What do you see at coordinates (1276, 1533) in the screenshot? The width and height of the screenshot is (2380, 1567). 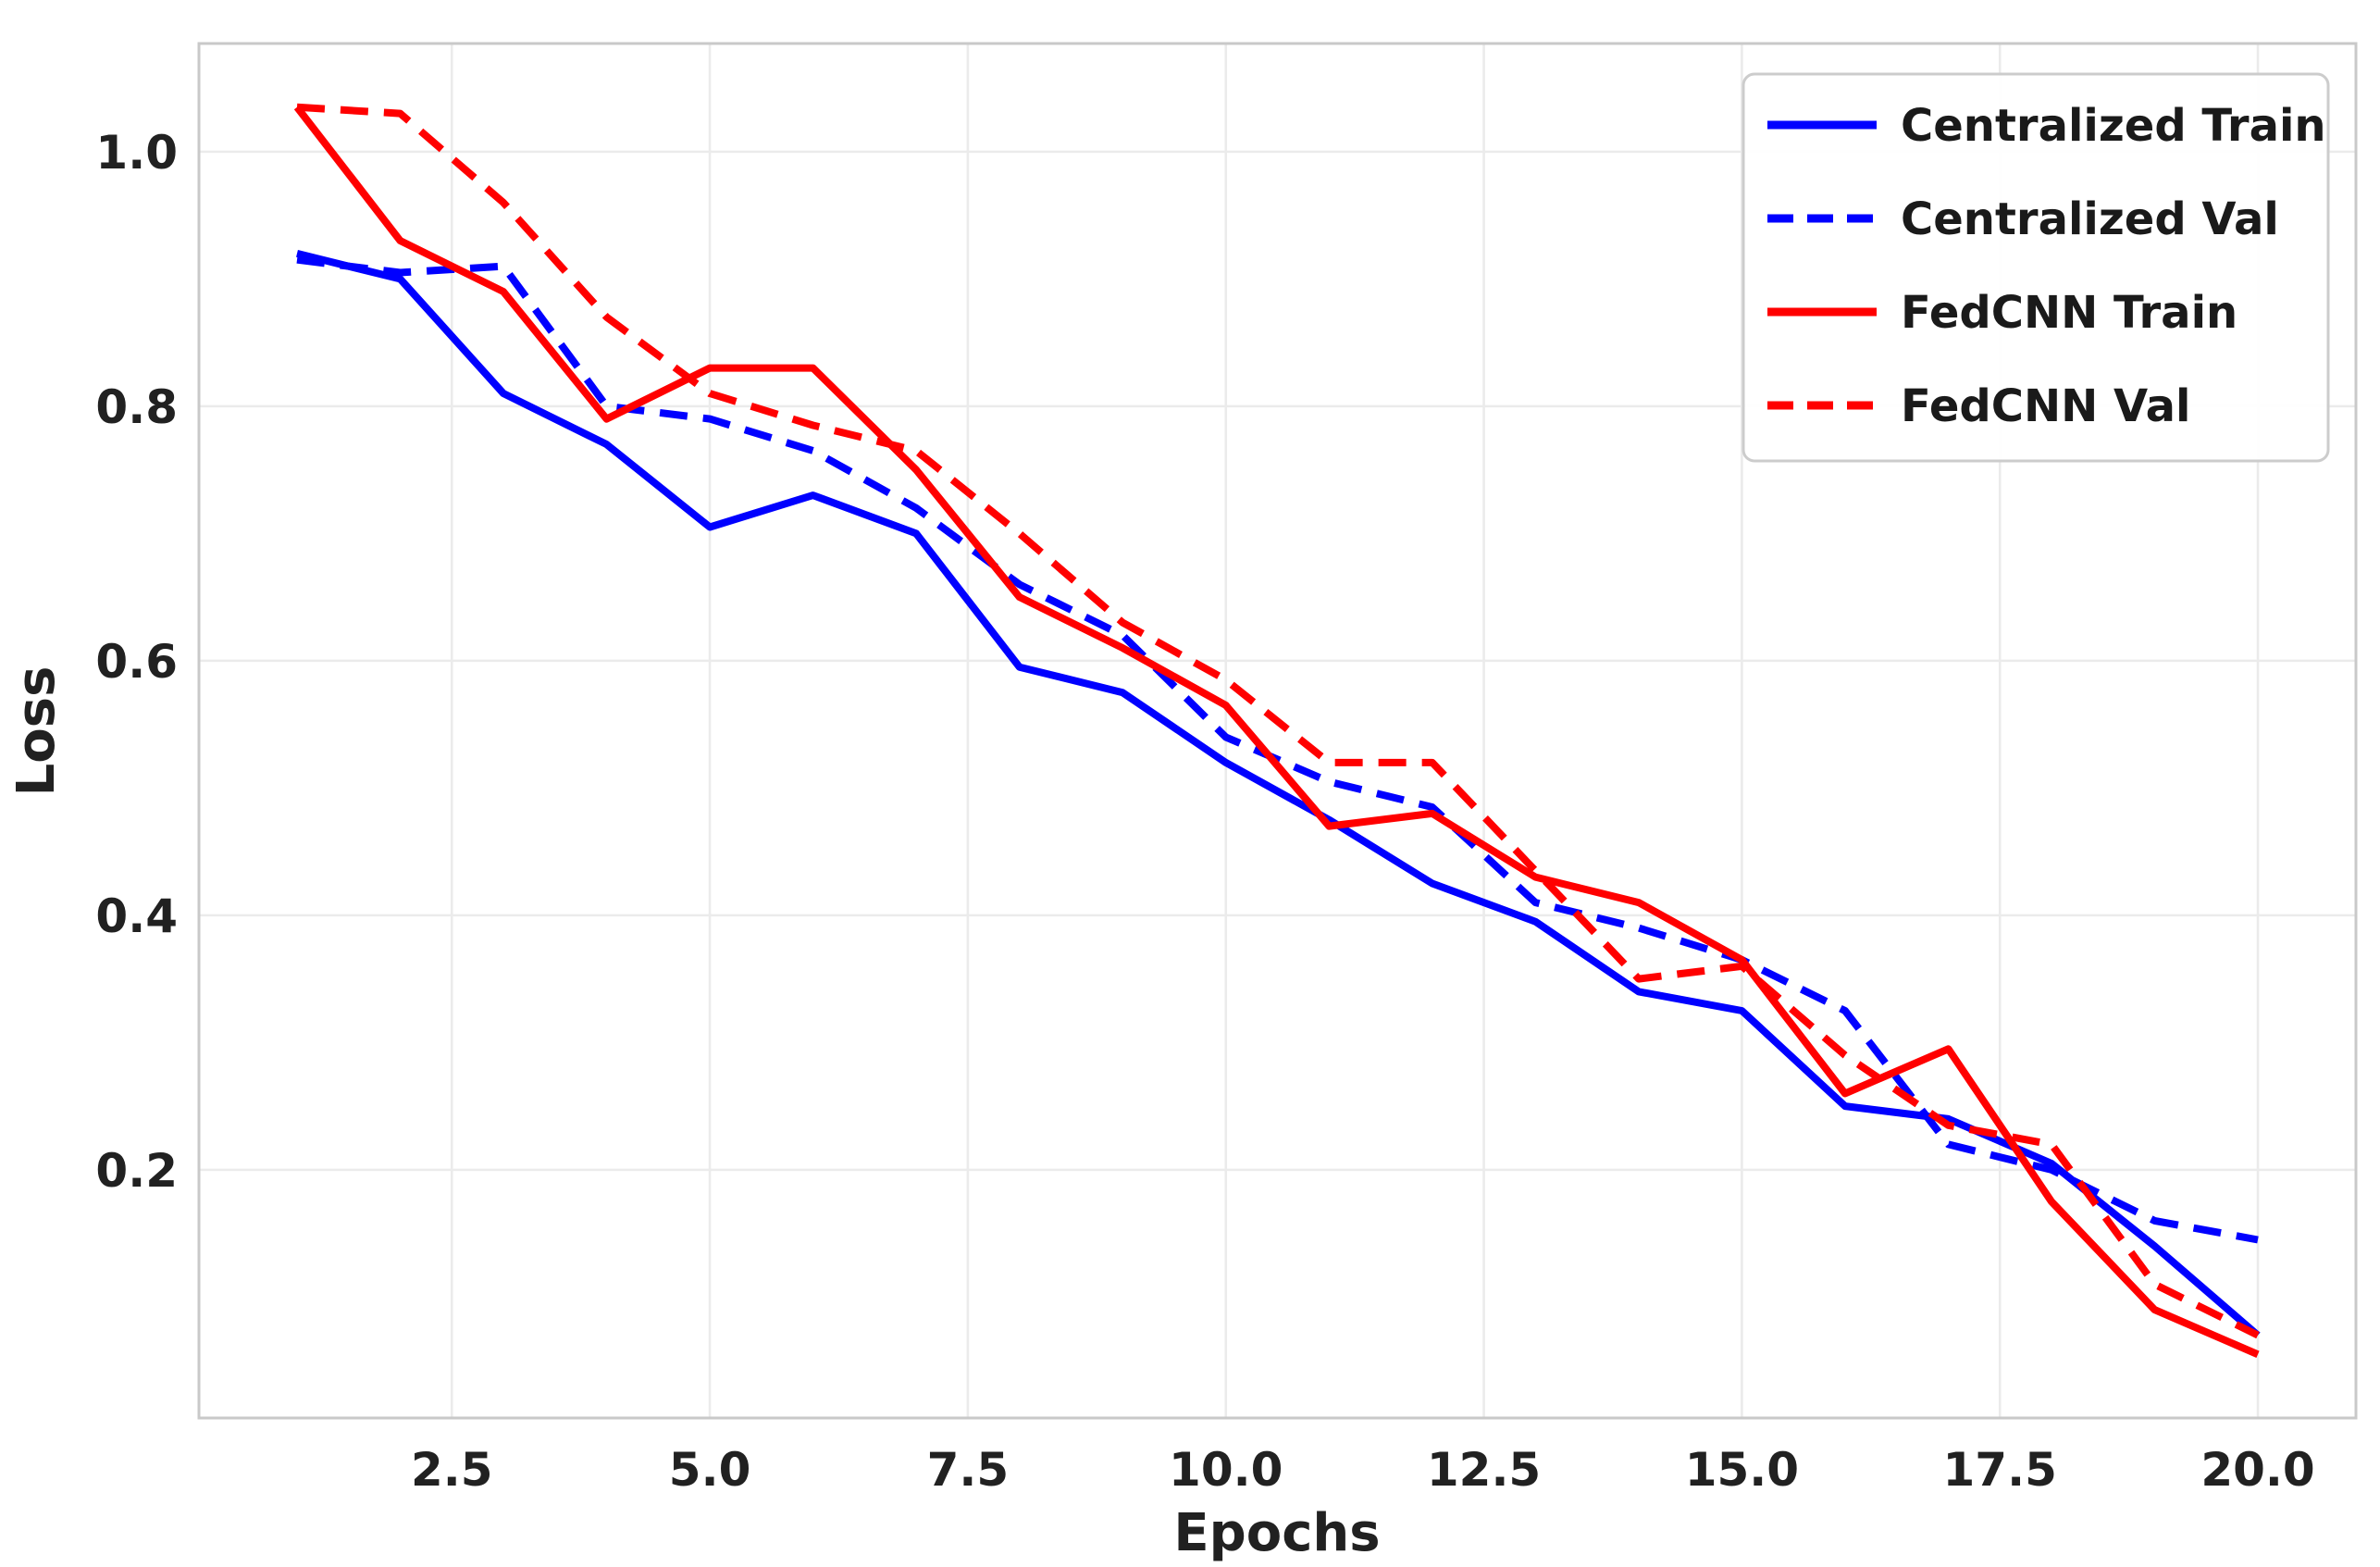 I see `x-axis-label: Epochs` at bounding box center [1276, 1533].